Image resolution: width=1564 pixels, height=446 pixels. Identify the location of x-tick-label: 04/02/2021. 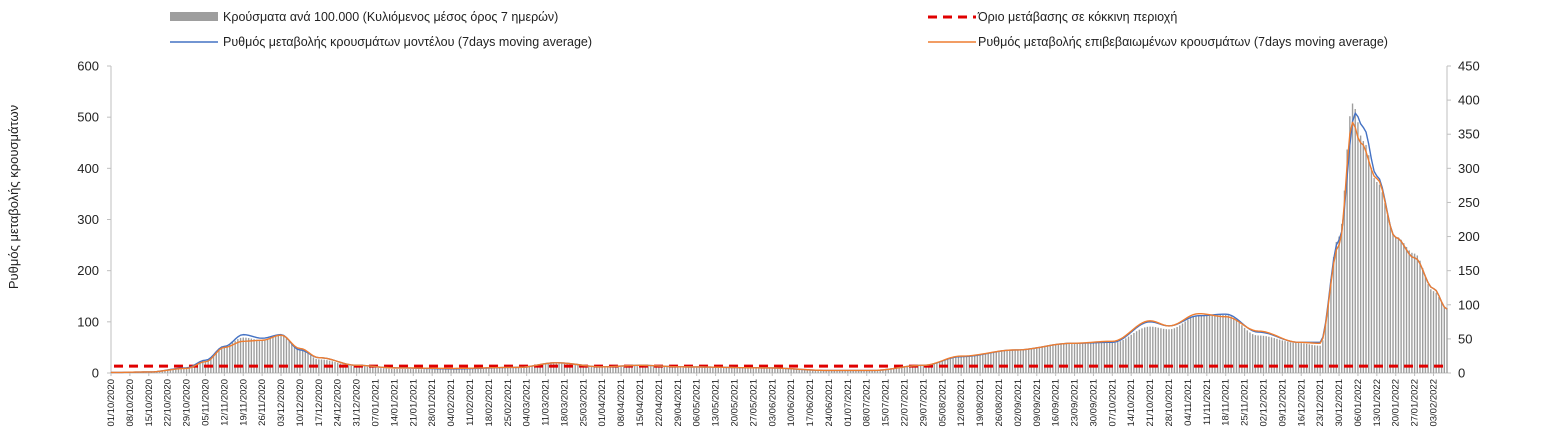
(451, 403).